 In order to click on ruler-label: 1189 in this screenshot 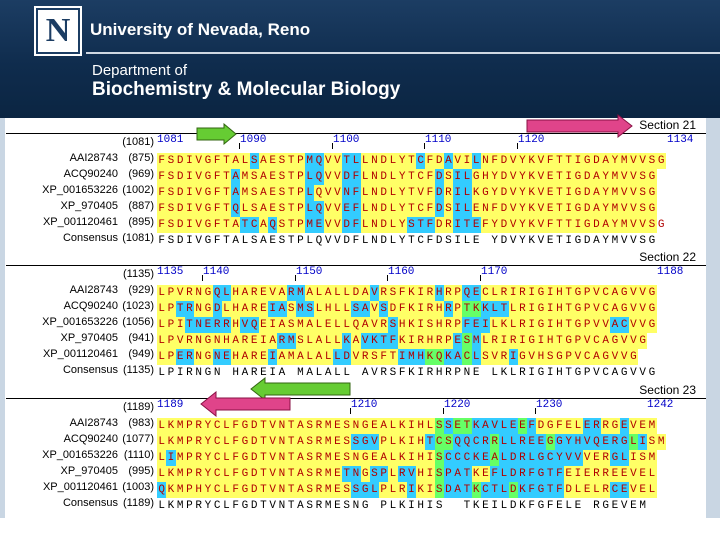, I will do `click(170, 405)`.